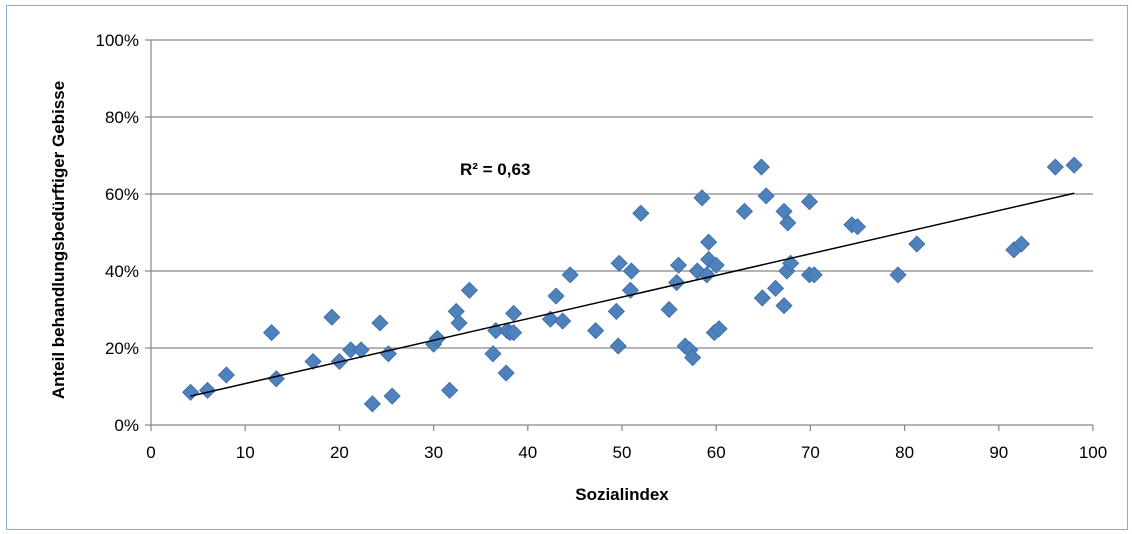 The width and height of the screenshot is (1132, 534). What do you see at coordinates (122, 271) in the screenshot?
I see `y-tick-label: 40%` at bounding box center [122, 271].